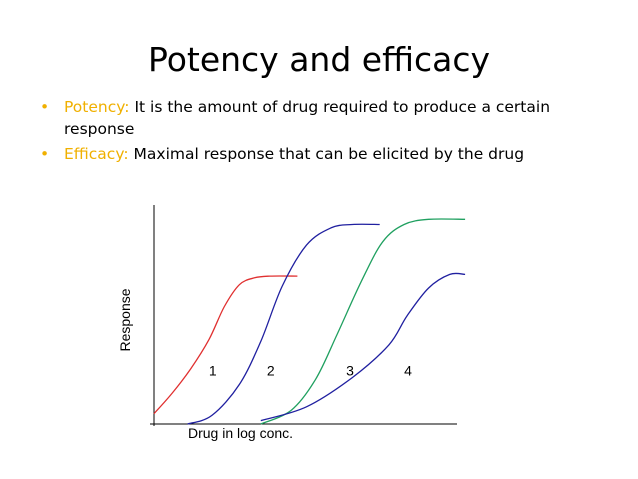 The height and width of the screenshot is (479, 638). What do you see at coordinates (319, 59) in the screenshot?
I see `slide-title: Potency and efficacy` at bounding box center [319, 59].